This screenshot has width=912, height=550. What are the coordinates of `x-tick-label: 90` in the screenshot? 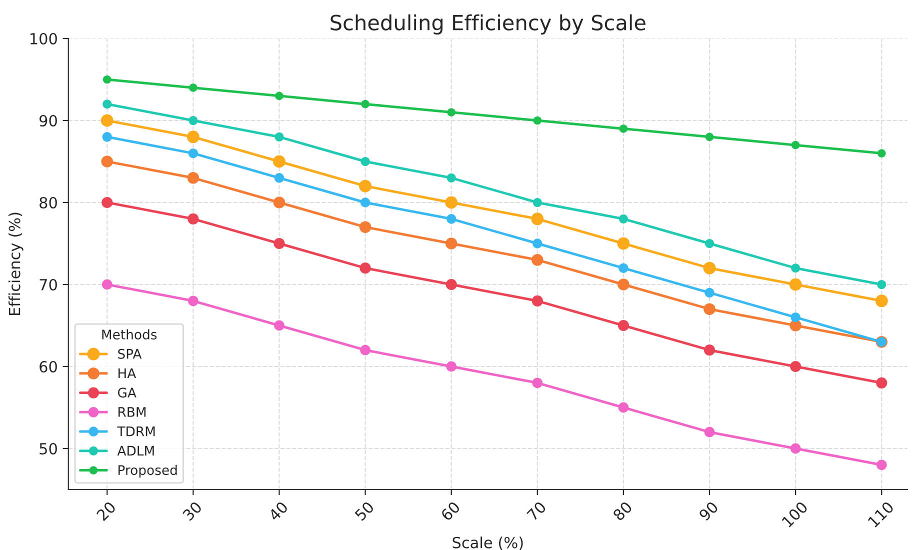 It's located at (708, 511).